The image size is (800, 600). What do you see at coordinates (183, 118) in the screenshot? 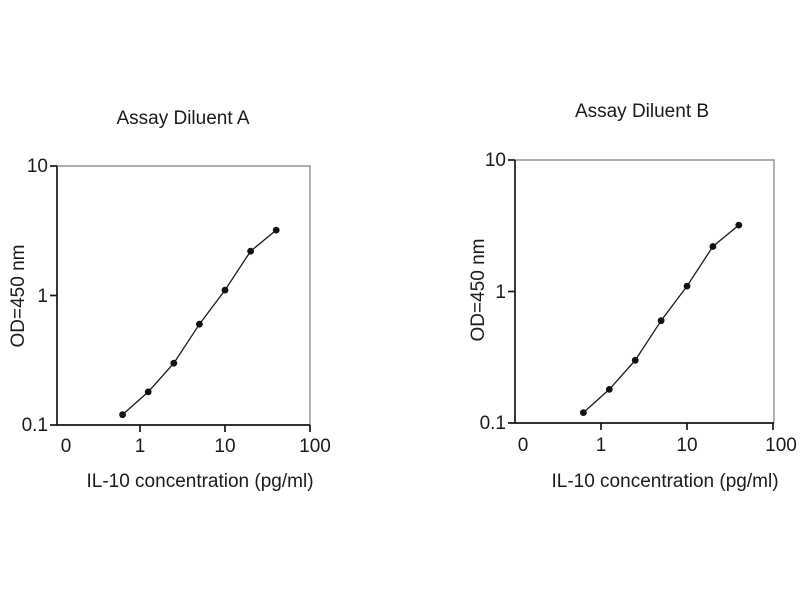
I see `chart-title: Assay Diluent A` at bounding box center [183, 118].